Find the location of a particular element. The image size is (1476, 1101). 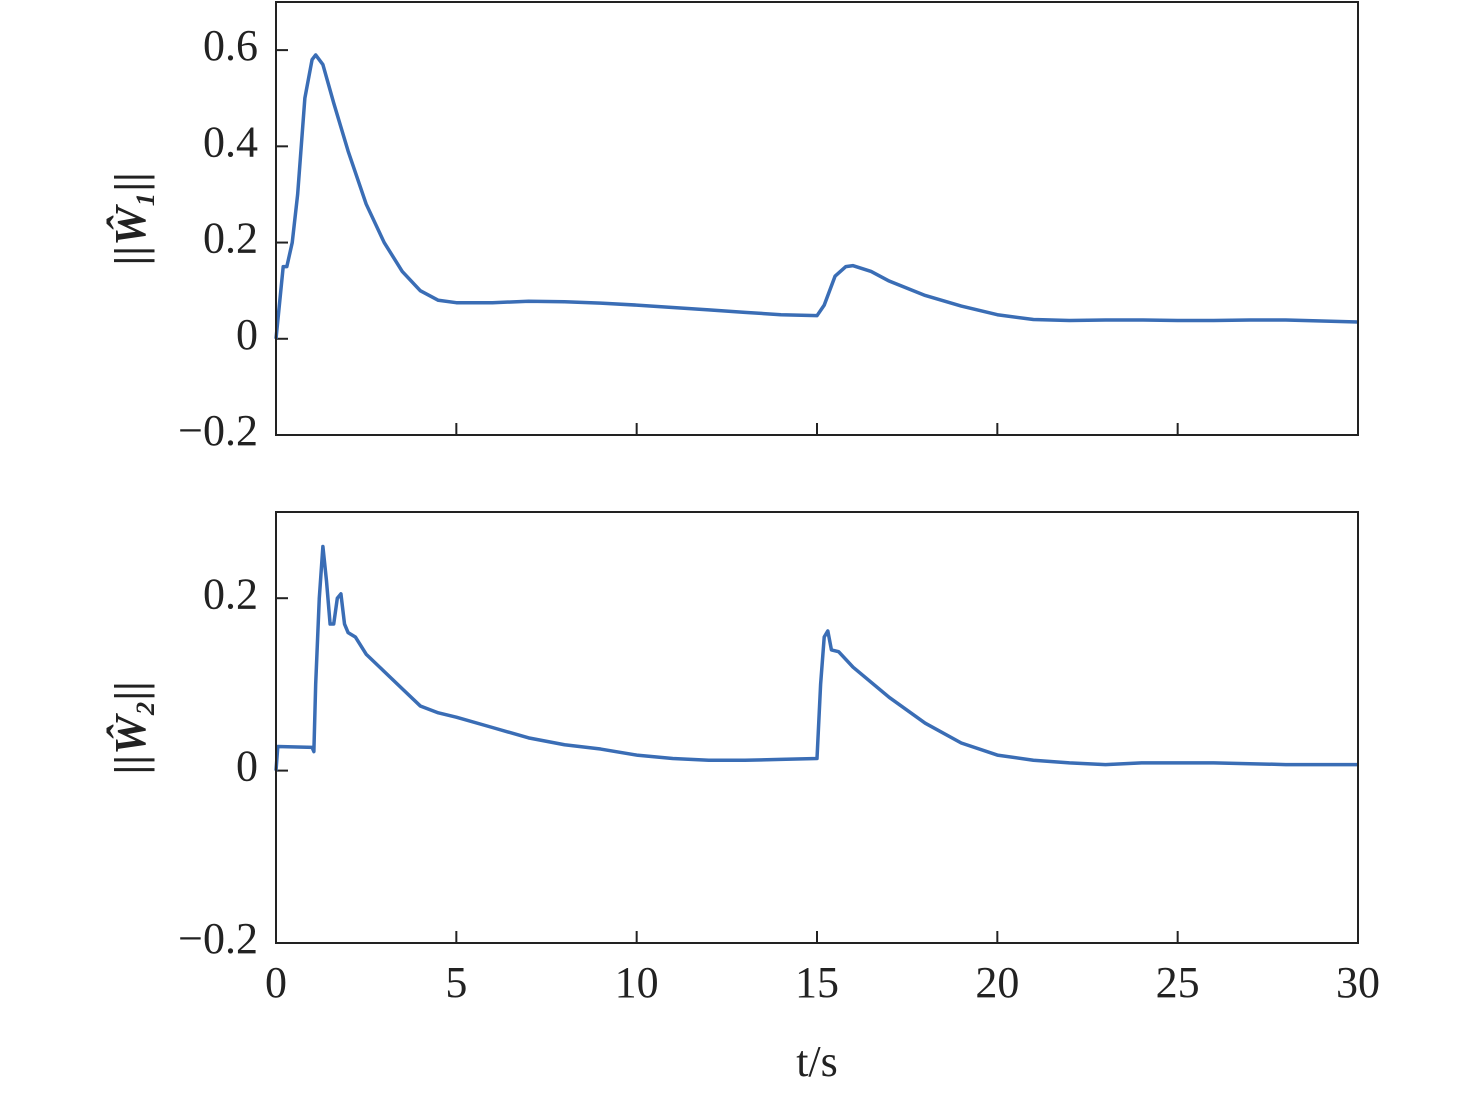

y-axis-label: ||Ŵ₁|| is located at coordinates (130, 218).